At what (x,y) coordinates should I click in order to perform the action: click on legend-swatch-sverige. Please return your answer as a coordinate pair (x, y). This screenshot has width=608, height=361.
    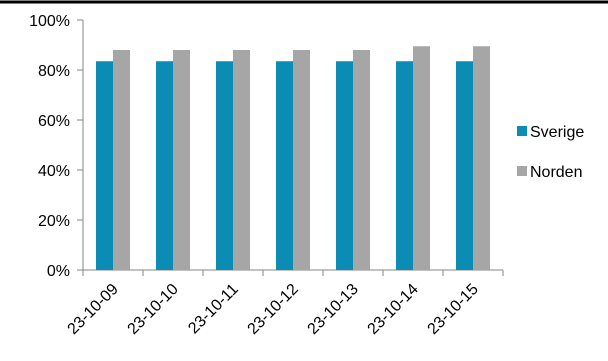
    Looking at the image, I should click on (522, 131).